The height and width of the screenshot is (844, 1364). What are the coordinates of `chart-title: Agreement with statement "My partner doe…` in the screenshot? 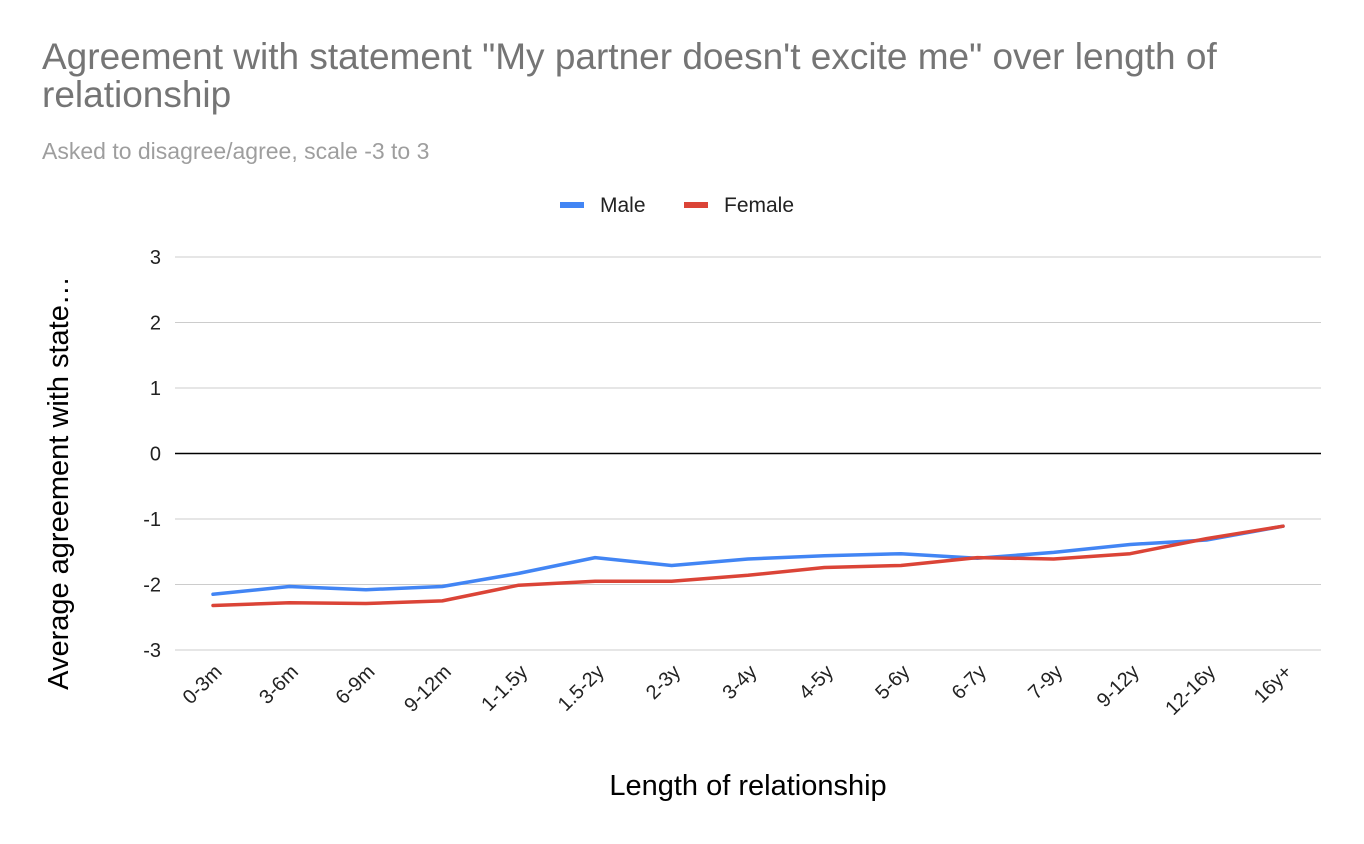 It's located at (629, 75).